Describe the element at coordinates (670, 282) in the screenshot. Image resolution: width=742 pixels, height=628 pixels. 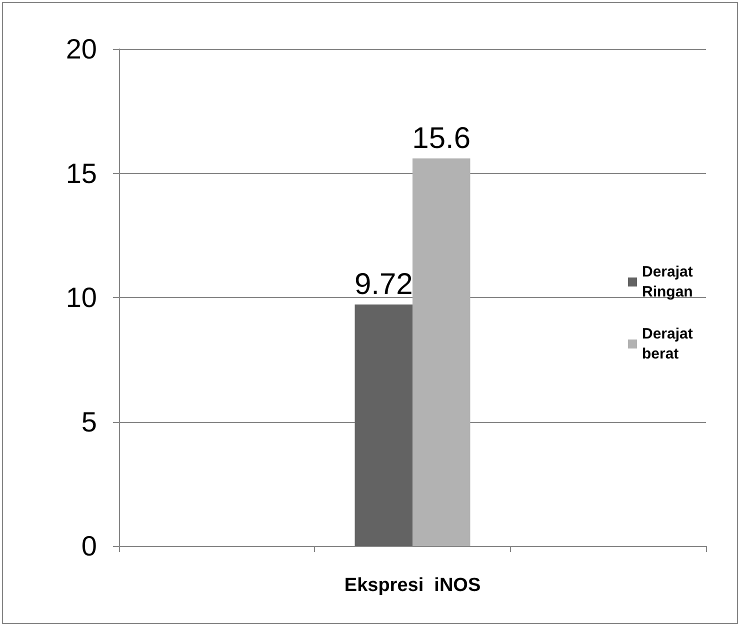
I see `legend-label: Derajat Ringan` at that location.